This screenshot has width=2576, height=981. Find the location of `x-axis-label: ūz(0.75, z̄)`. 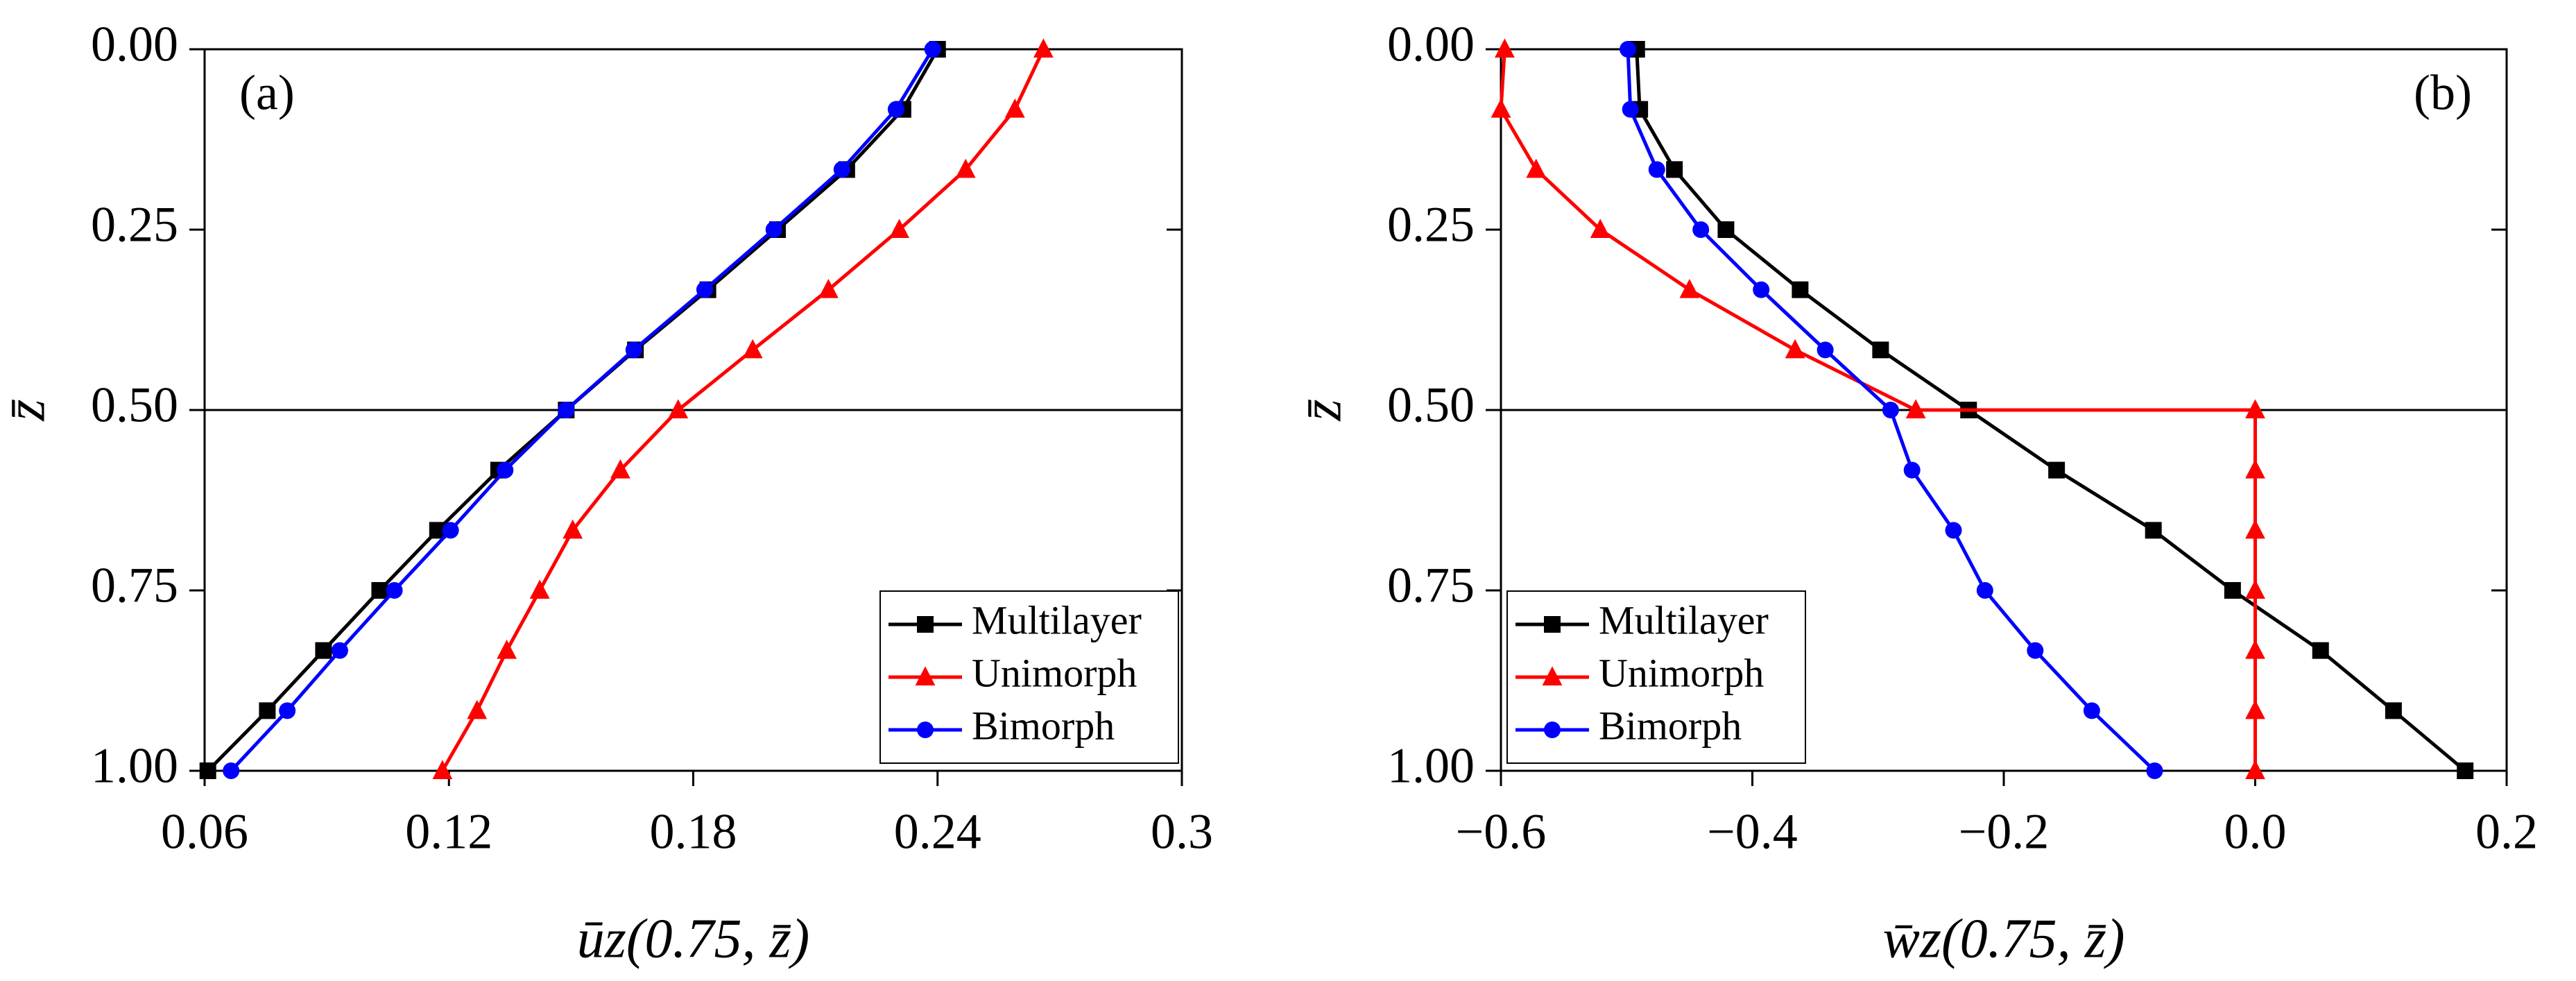

x-axis-label: ūz(0.75, z̄) is located at coordinates (693, 939).